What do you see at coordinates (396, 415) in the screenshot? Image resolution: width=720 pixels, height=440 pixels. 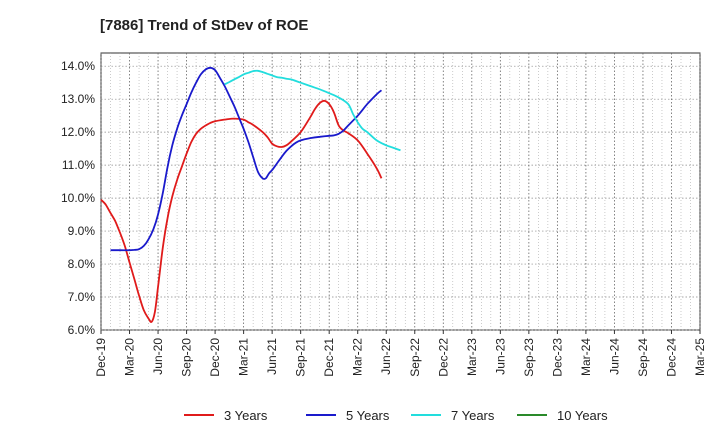 I see `legend: 3 Years 5 Years 7 Years 10 Years` at bounding box center [396, 415].